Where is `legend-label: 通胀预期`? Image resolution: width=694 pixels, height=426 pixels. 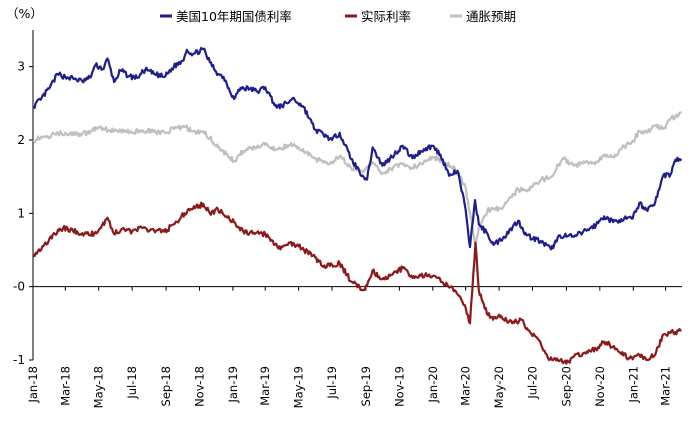 legend-label: 通胀预期 is located at coordinates (491, 16).